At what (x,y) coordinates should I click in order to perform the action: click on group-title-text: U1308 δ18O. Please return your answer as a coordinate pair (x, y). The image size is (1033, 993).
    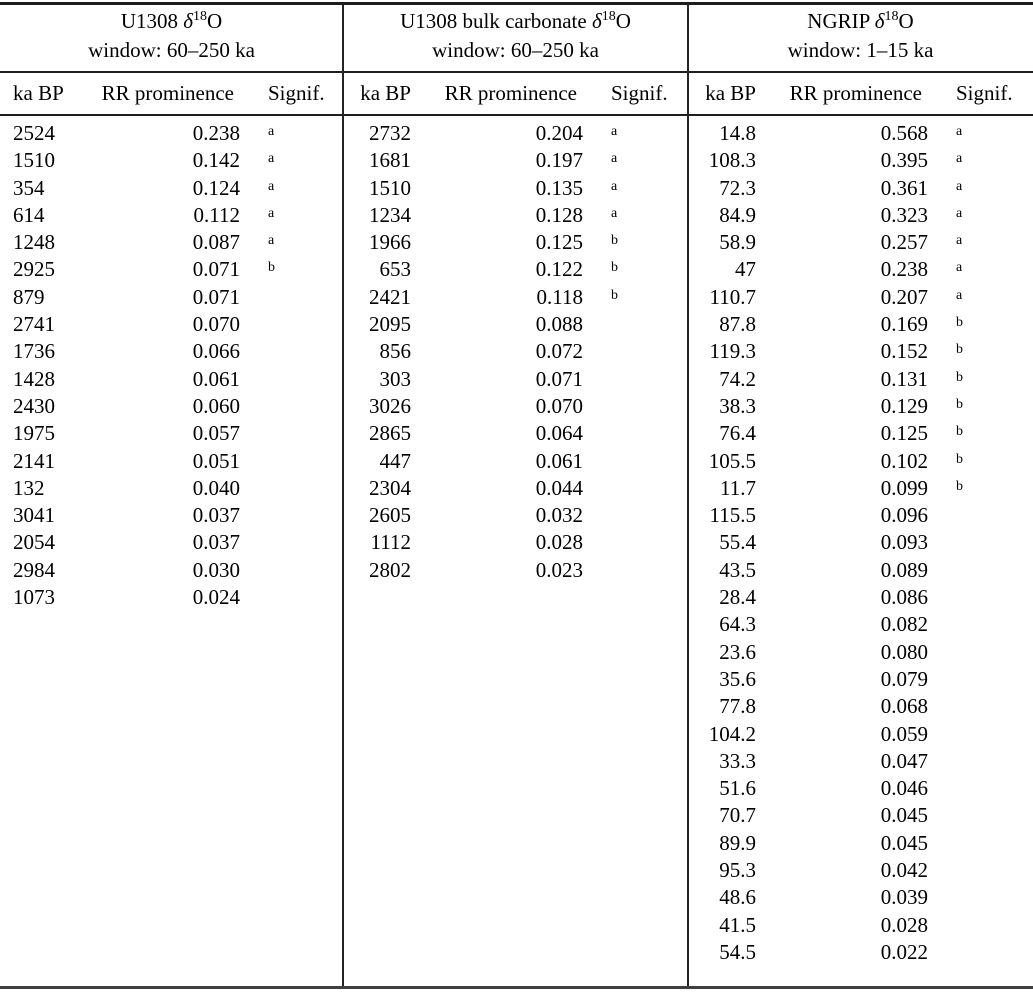
    Looking at the image, I should click on (171, 21).